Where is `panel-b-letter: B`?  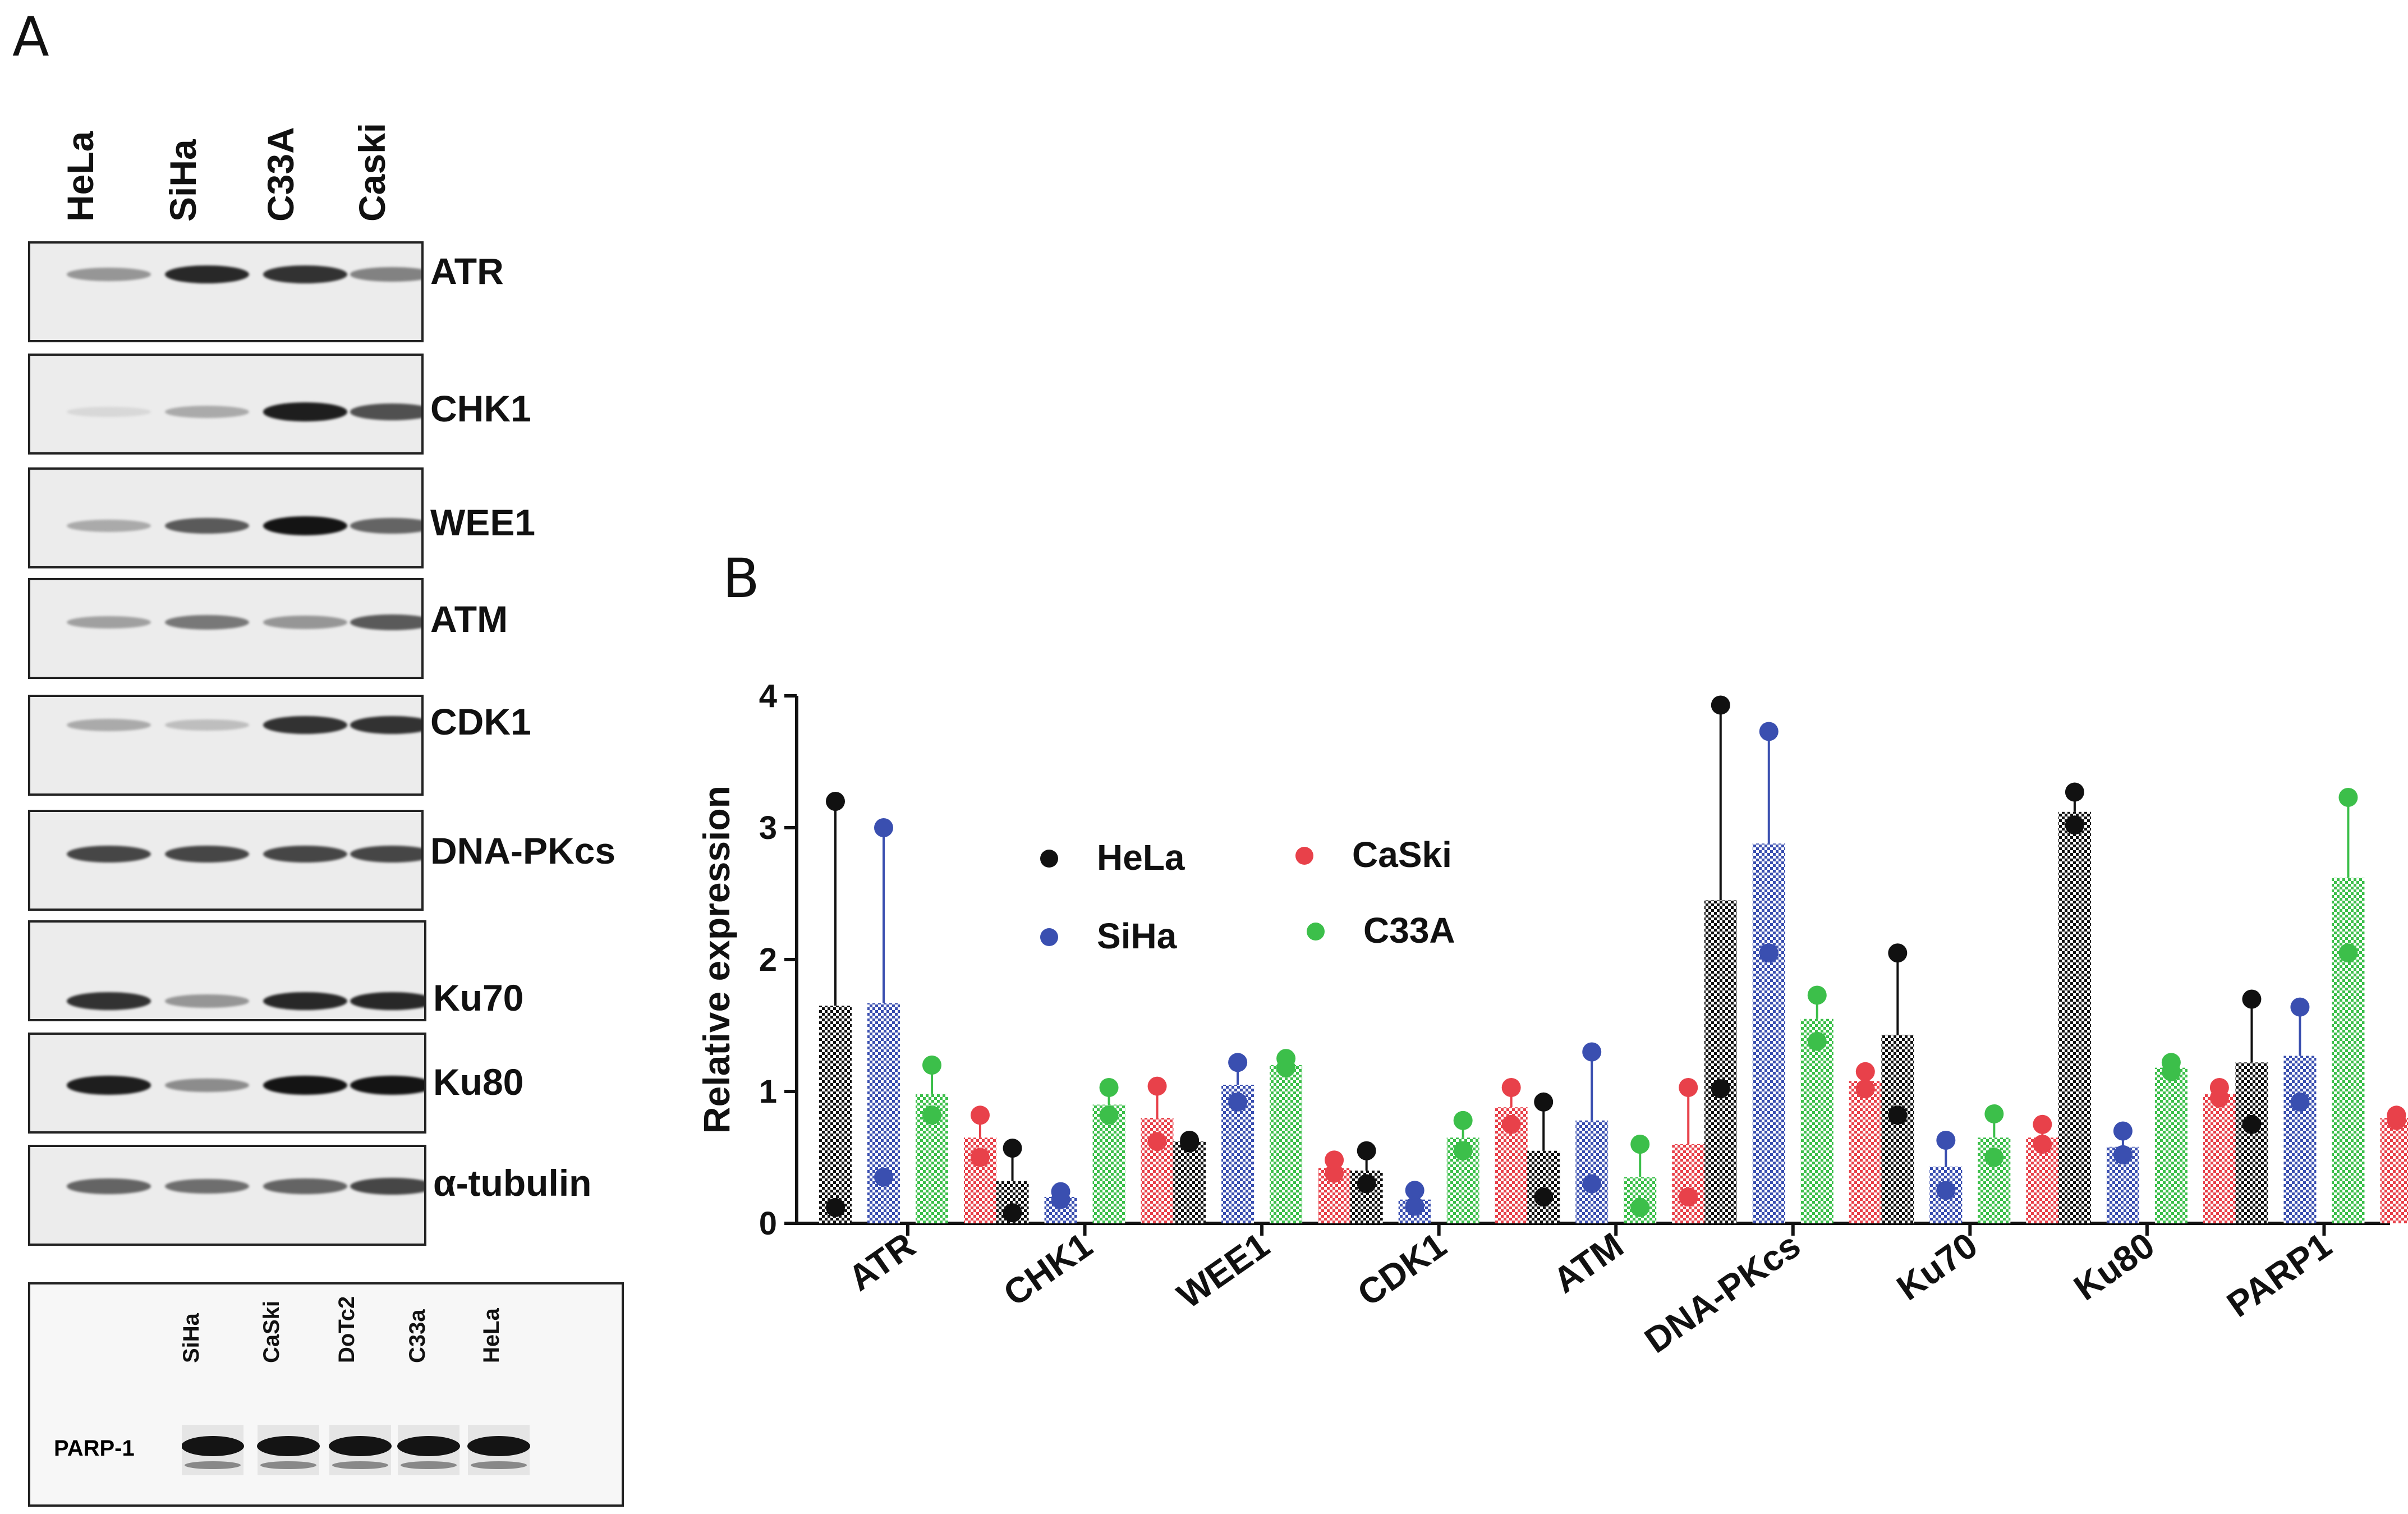
panel-b-letter: B is located at coordinates (742, 578).